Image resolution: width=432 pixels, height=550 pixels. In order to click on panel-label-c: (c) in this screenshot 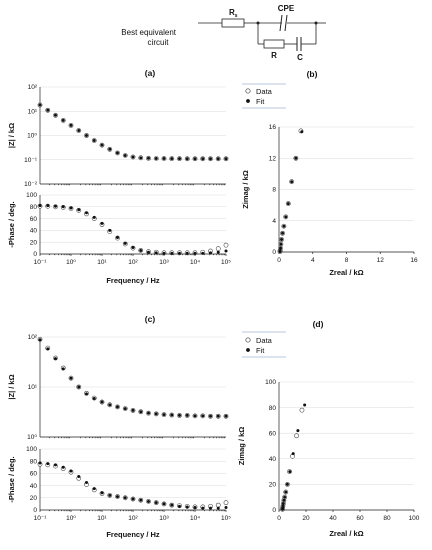, I will do `click(150, 319)`.